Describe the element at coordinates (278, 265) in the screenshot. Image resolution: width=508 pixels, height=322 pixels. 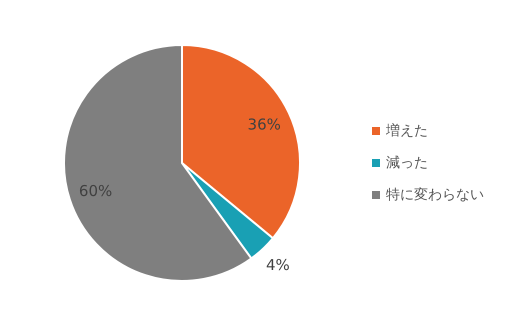
I see `data-label: 4%` at that location.